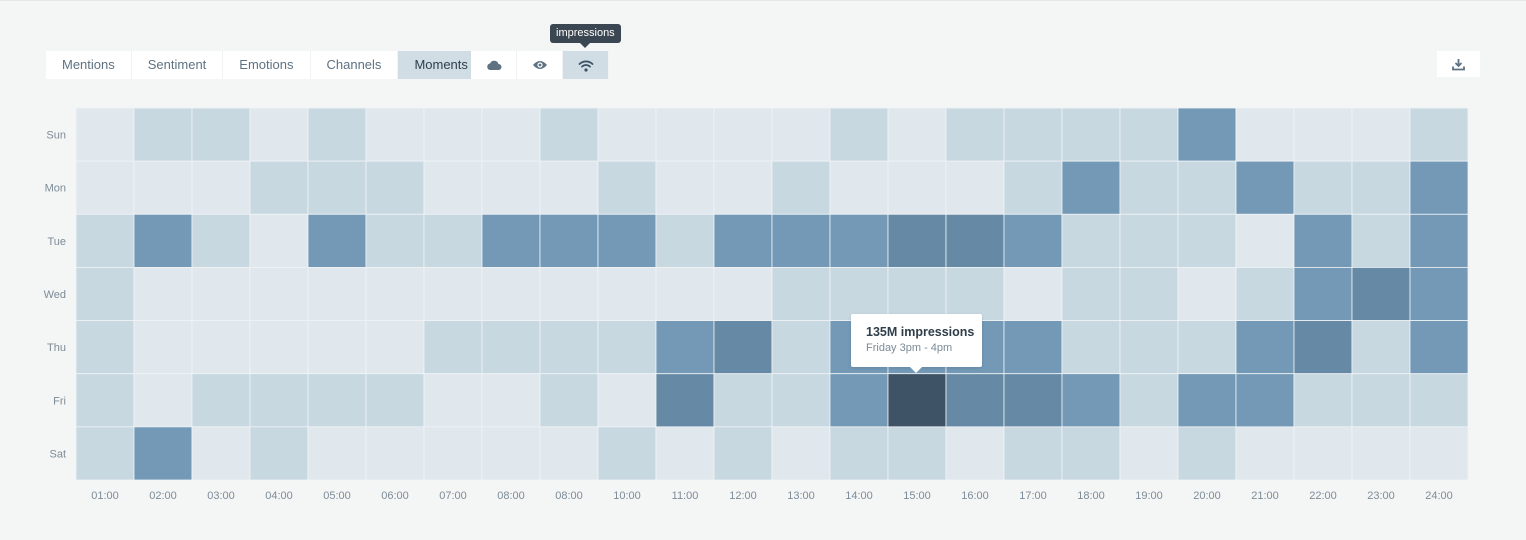 This screenshot has width=1526, height=540. What do you see at coordinates (441, 65) in the screenshot?
I see `tab-moments: Moments` at bounding box center [441, 65].